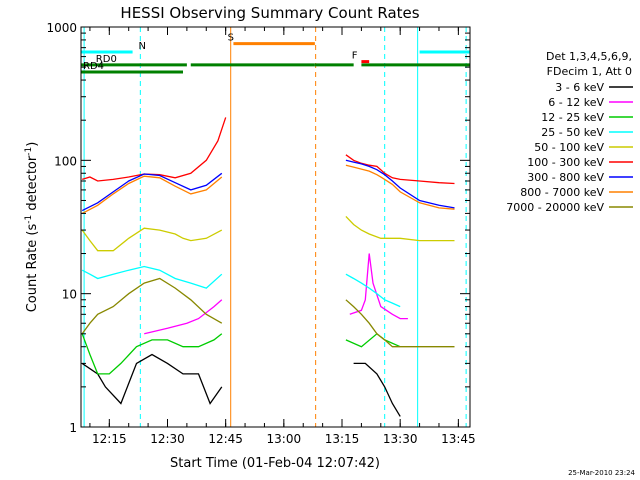 This screenshot has width=640, height=480. What do you see at coordinates (565, 162) in the screenshot?
I see `legend-label: 100 - 300 keV` at bounding box center [565, 162].